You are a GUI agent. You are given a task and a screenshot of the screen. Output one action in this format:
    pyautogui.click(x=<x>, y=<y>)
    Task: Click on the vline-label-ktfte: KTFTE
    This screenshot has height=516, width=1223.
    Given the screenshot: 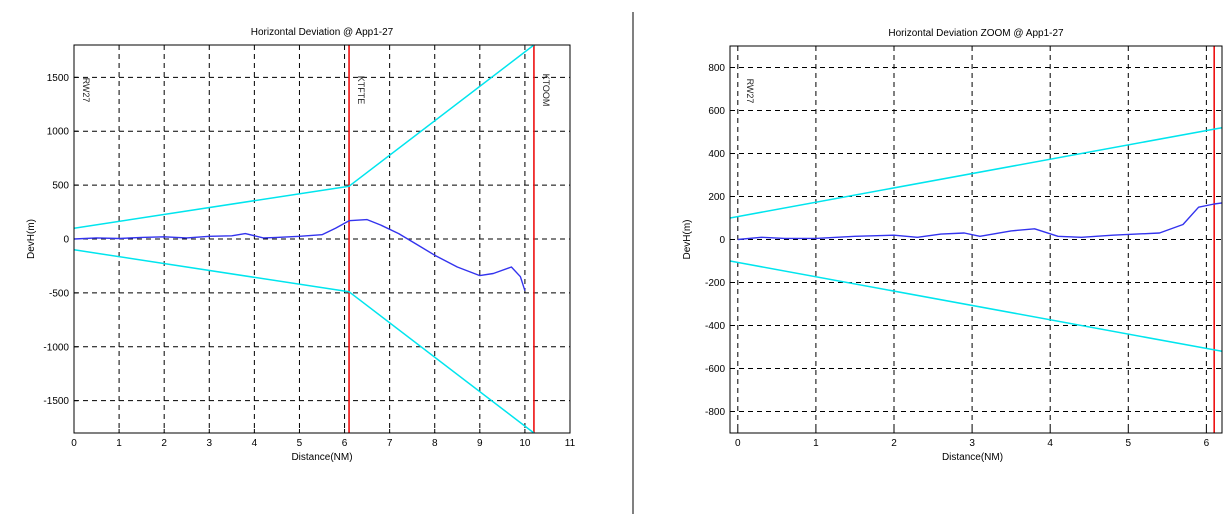 What is the action you would take?
    pyautogui.click(x=361, y=90)
    